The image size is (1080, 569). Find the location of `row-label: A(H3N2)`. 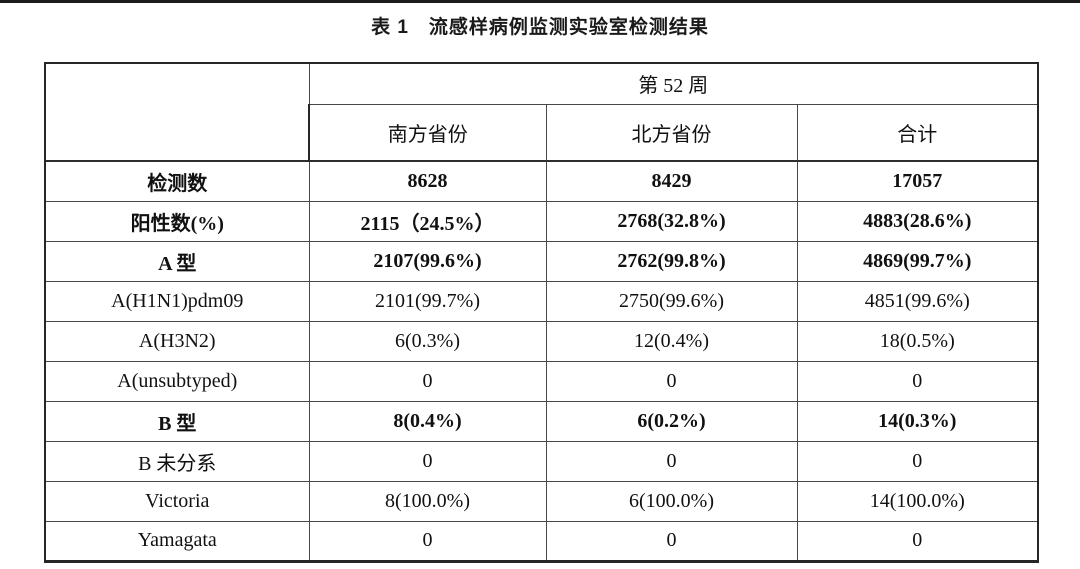

row-label: A(H3N2) is located at coordinates (177, 341).